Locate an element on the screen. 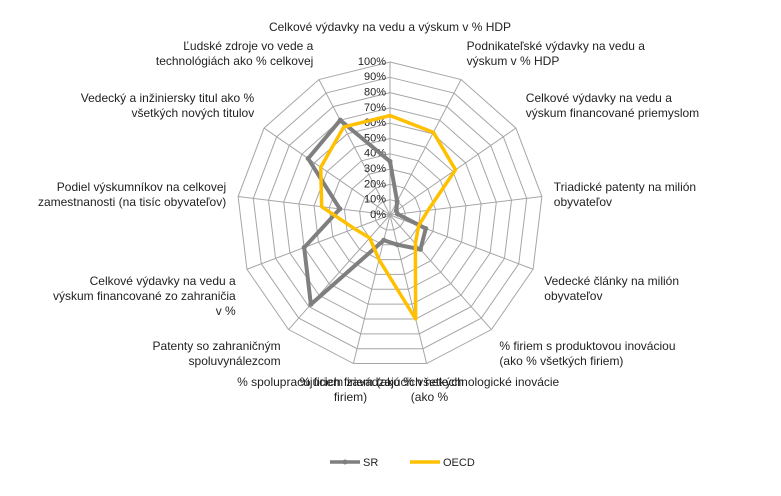  legend-label: SR is located at coordinates (370, 463).